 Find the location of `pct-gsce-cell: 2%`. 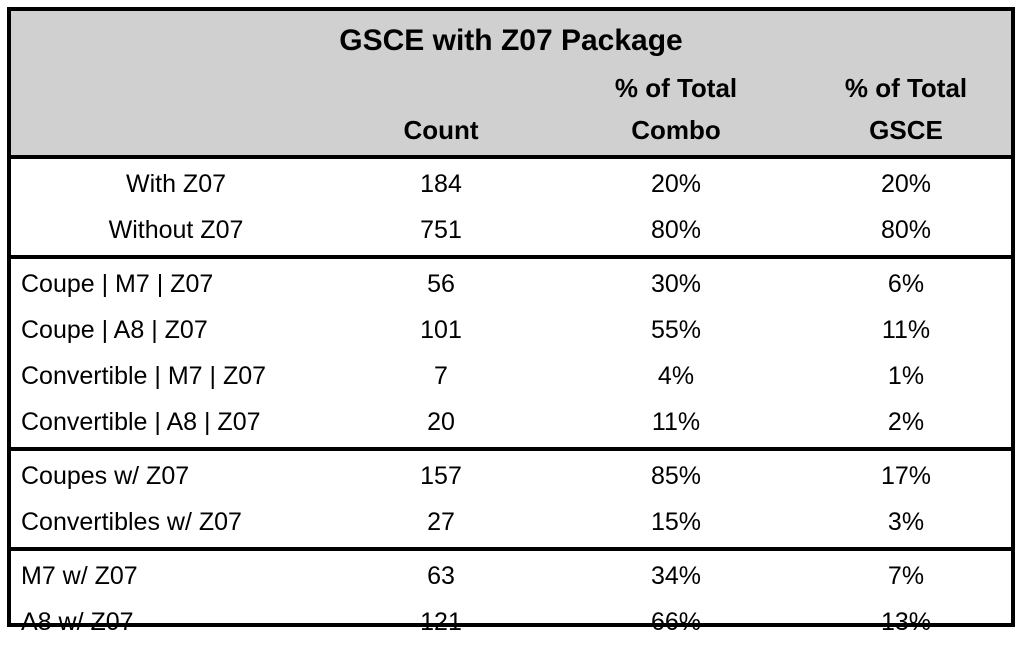

pct-gsce-cell: 2% is located at coordinates (906, 422).